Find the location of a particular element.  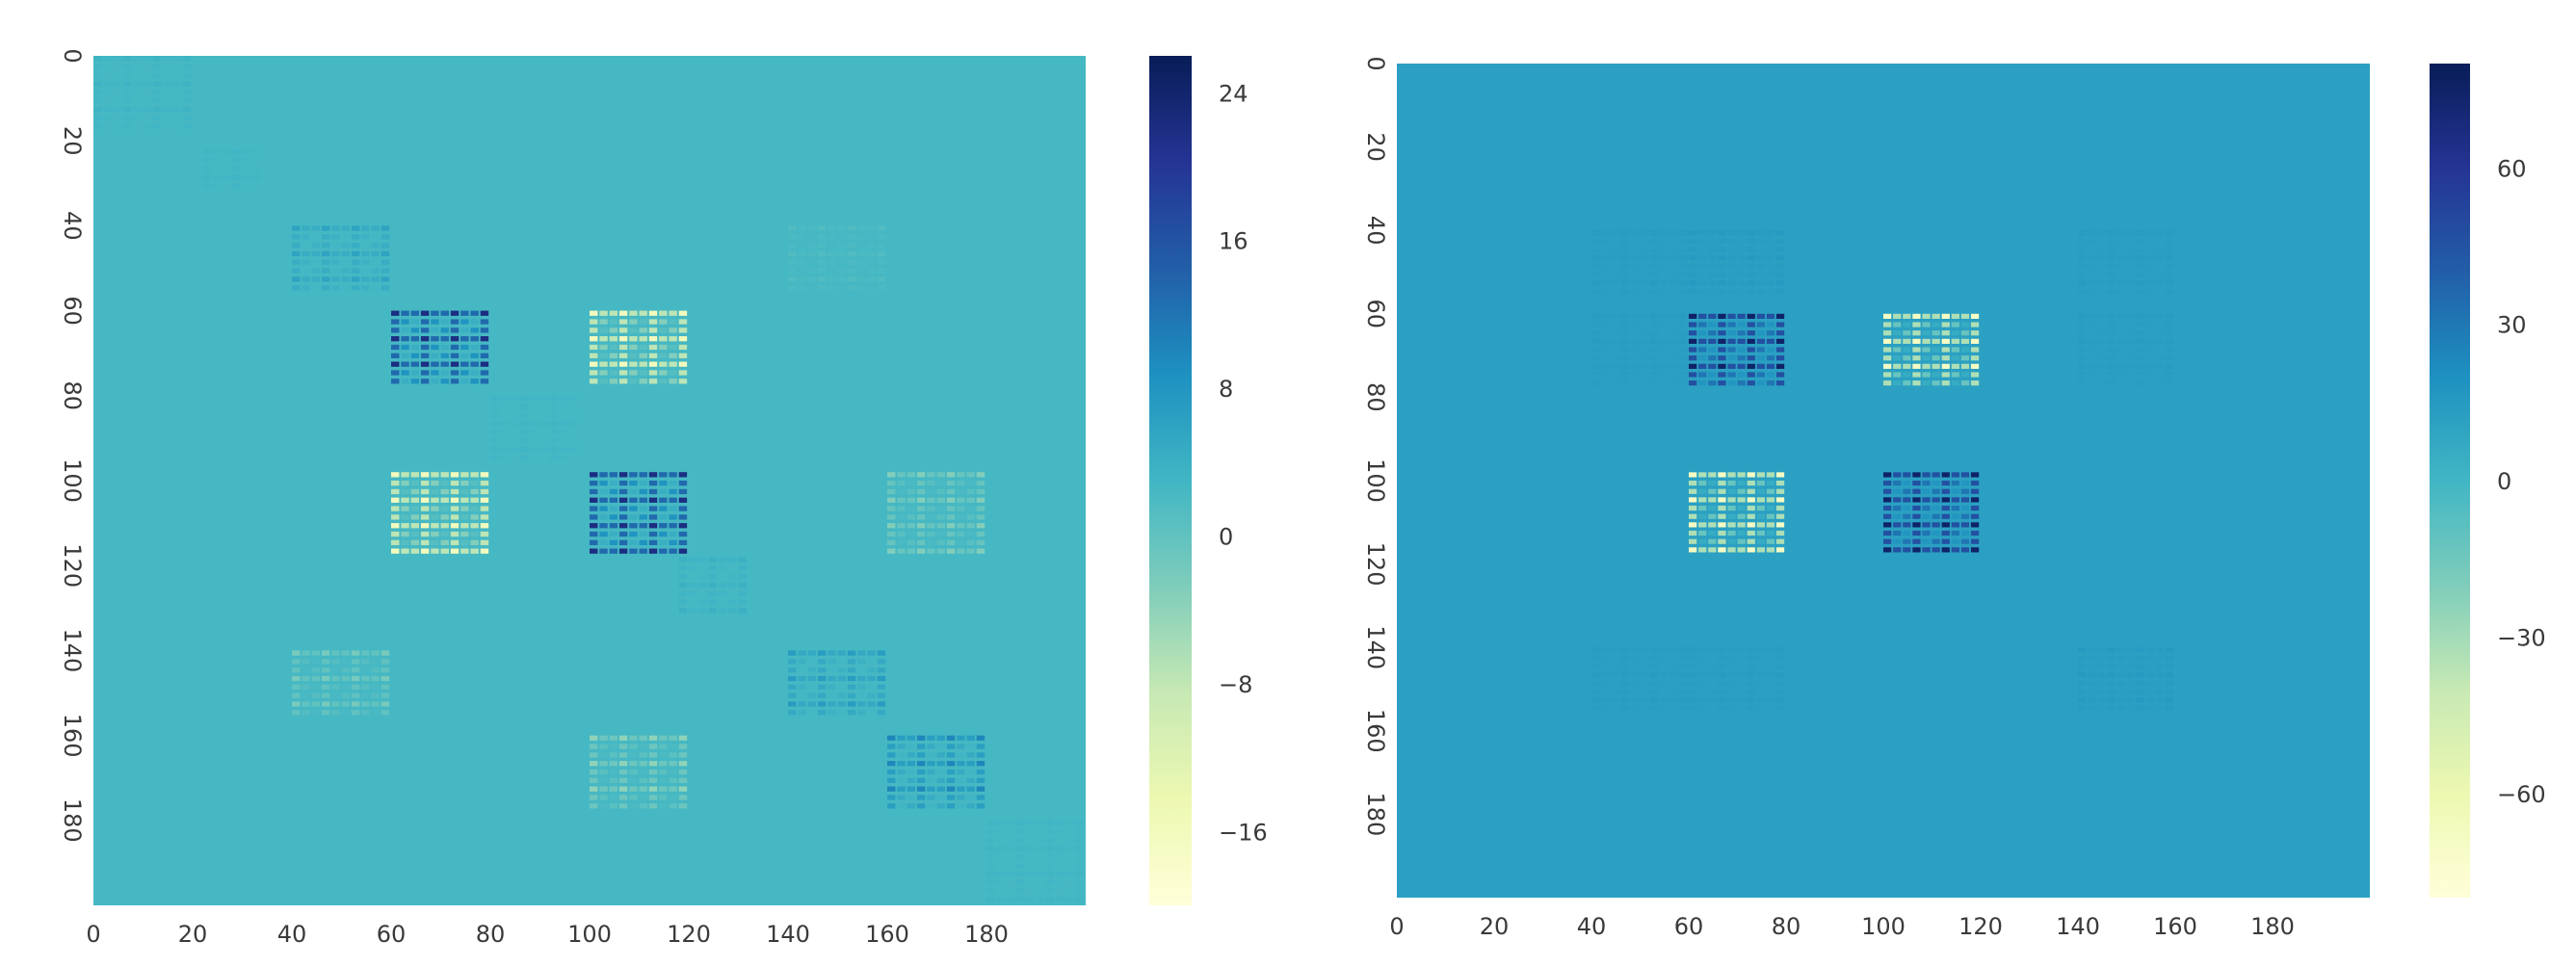

y-tick-label: 100 is located at coordinates (1376, 481).